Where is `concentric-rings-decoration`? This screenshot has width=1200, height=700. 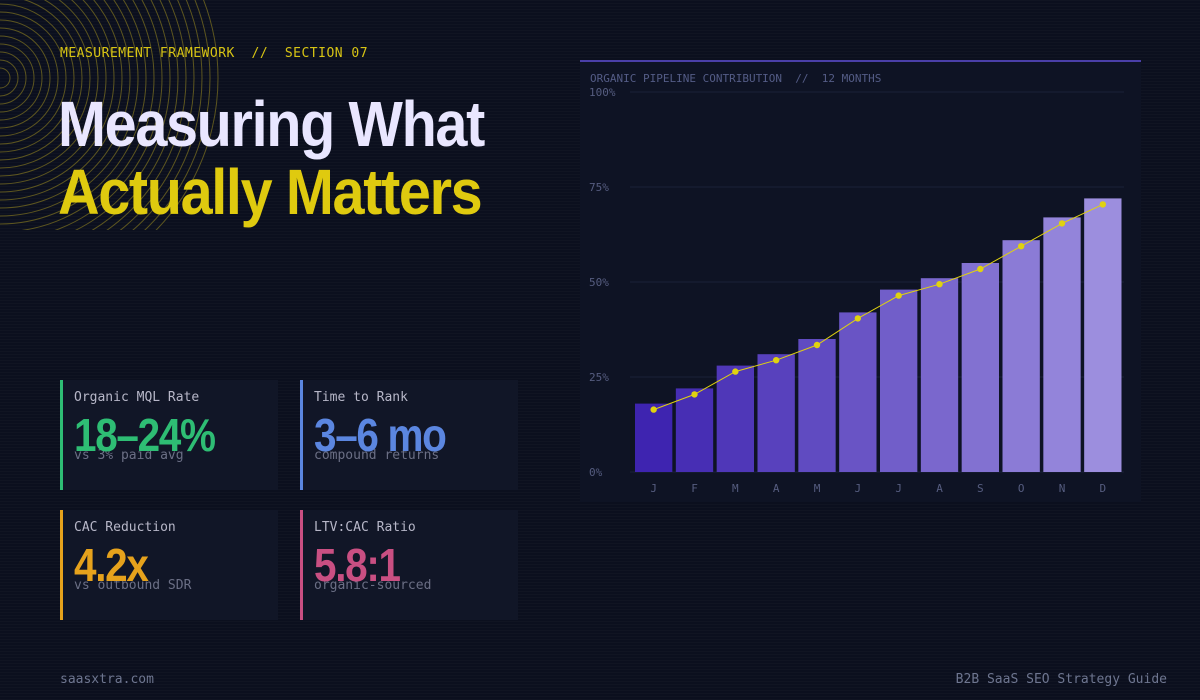
concentric-rings-decoration is located at coordinates (109, 115).